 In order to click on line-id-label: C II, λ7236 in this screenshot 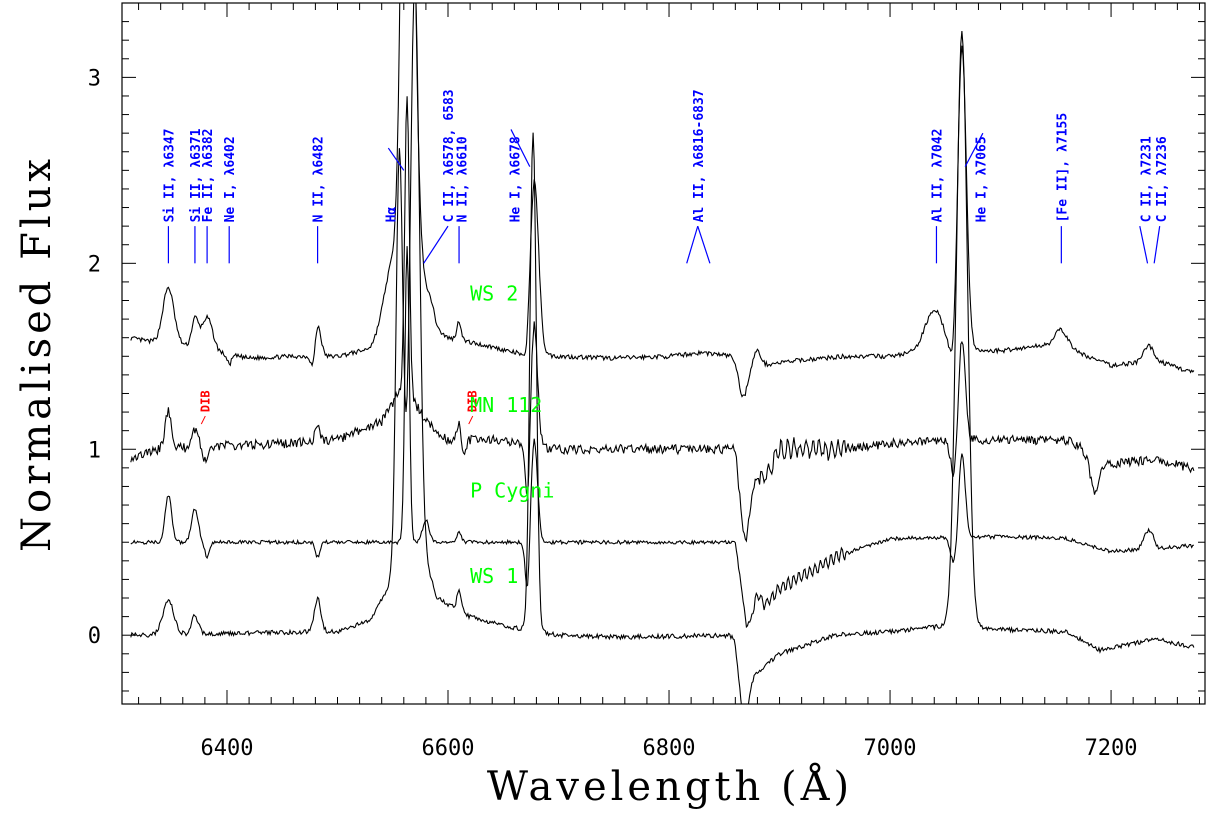, I will do `click(1162, 179)`.